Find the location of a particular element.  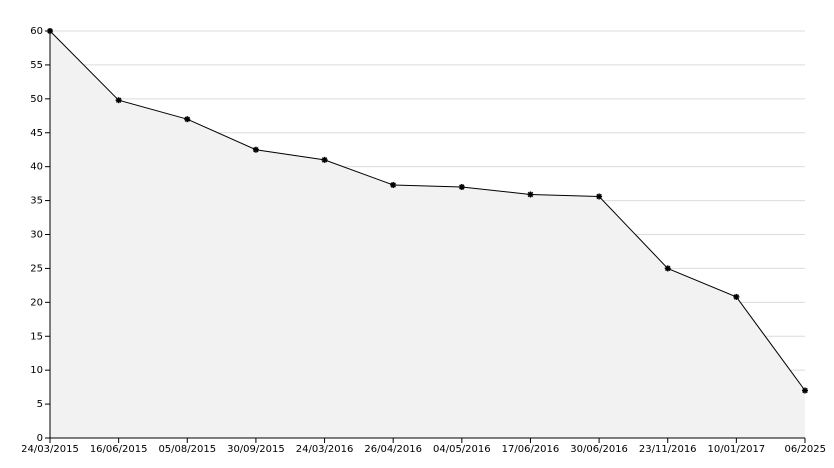

x-tick-label: 24/03/2016 is located at coordinates (325, 449).